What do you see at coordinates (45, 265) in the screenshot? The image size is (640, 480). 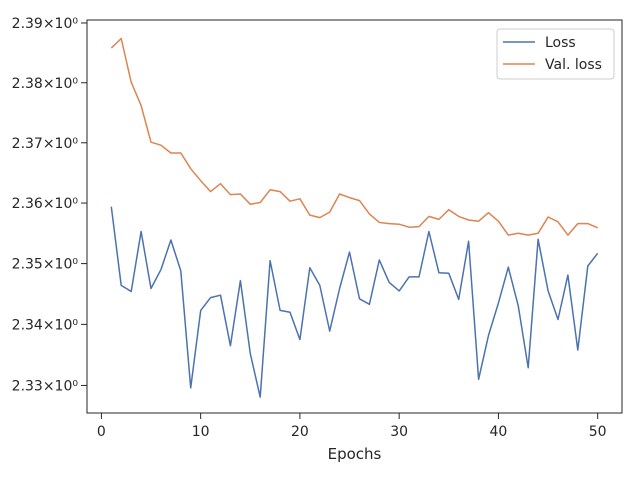 I see `y-tick-label: 2.35×10⁰` at bounding box center [45, 265].